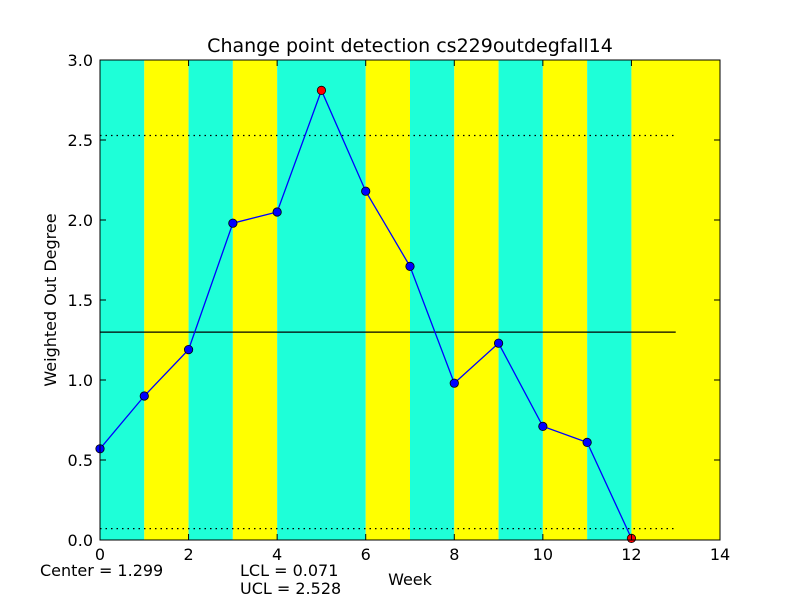 Image resolution: width=800 pixels, height=600 pixels. Describe the element at coordinates (277, 554) in the screenshot. I see `x-tick-label-2: 4` at that location.